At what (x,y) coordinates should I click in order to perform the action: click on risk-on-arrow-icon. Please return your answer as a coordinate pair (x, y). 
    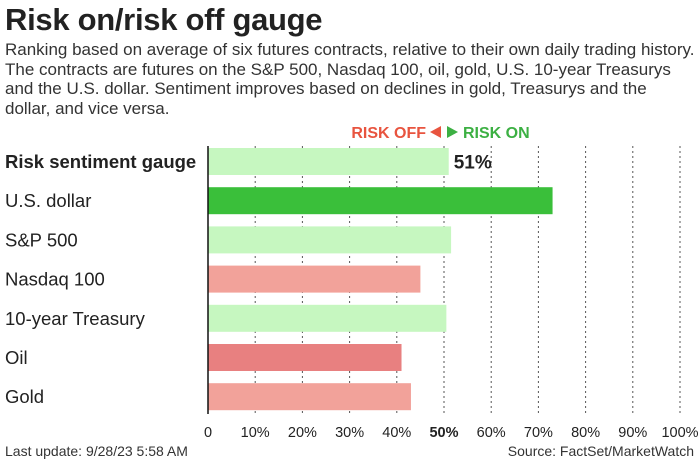
    Looking at the image, I should click on (452, 132).